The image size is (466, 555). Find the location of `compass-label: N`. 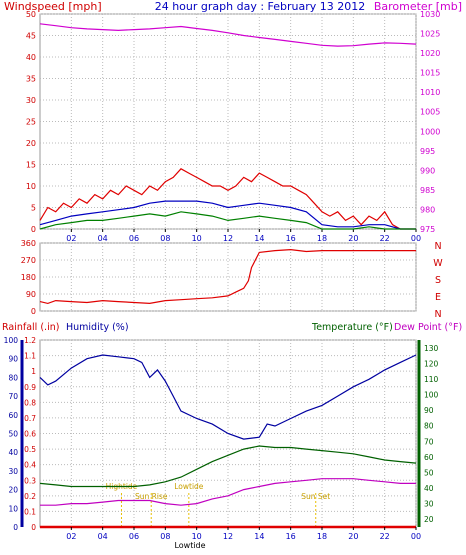

compass-label: N is located at coordinates (437, 314).